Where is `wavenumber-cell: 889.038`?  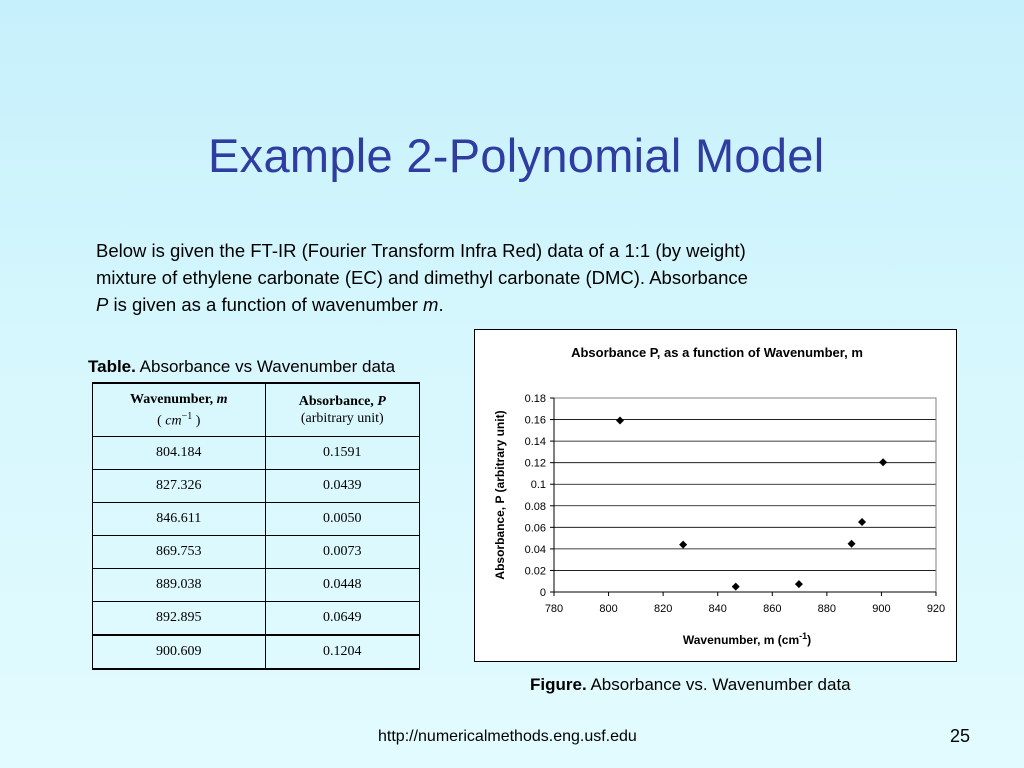 wavenumber-cell: 889.038 is located at coordinates (179, 585).